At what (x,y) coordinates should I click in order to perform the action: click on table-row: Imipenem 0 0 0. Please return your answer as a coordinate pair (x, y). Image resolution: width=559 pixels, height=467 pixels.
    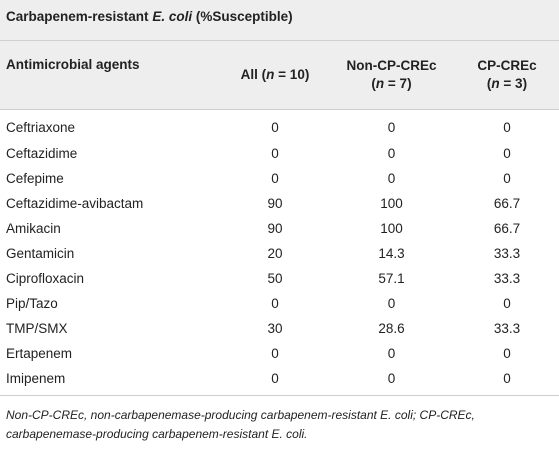
    Looking at the image, I should click on (279, 378).